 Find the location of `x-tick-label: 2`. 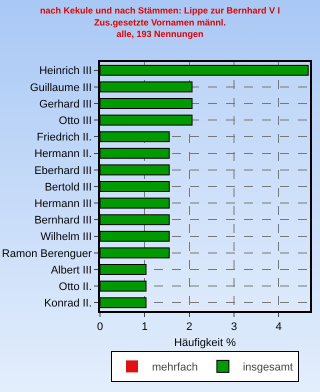

x-tick-label: 2 is located at coordinates (189, 327).